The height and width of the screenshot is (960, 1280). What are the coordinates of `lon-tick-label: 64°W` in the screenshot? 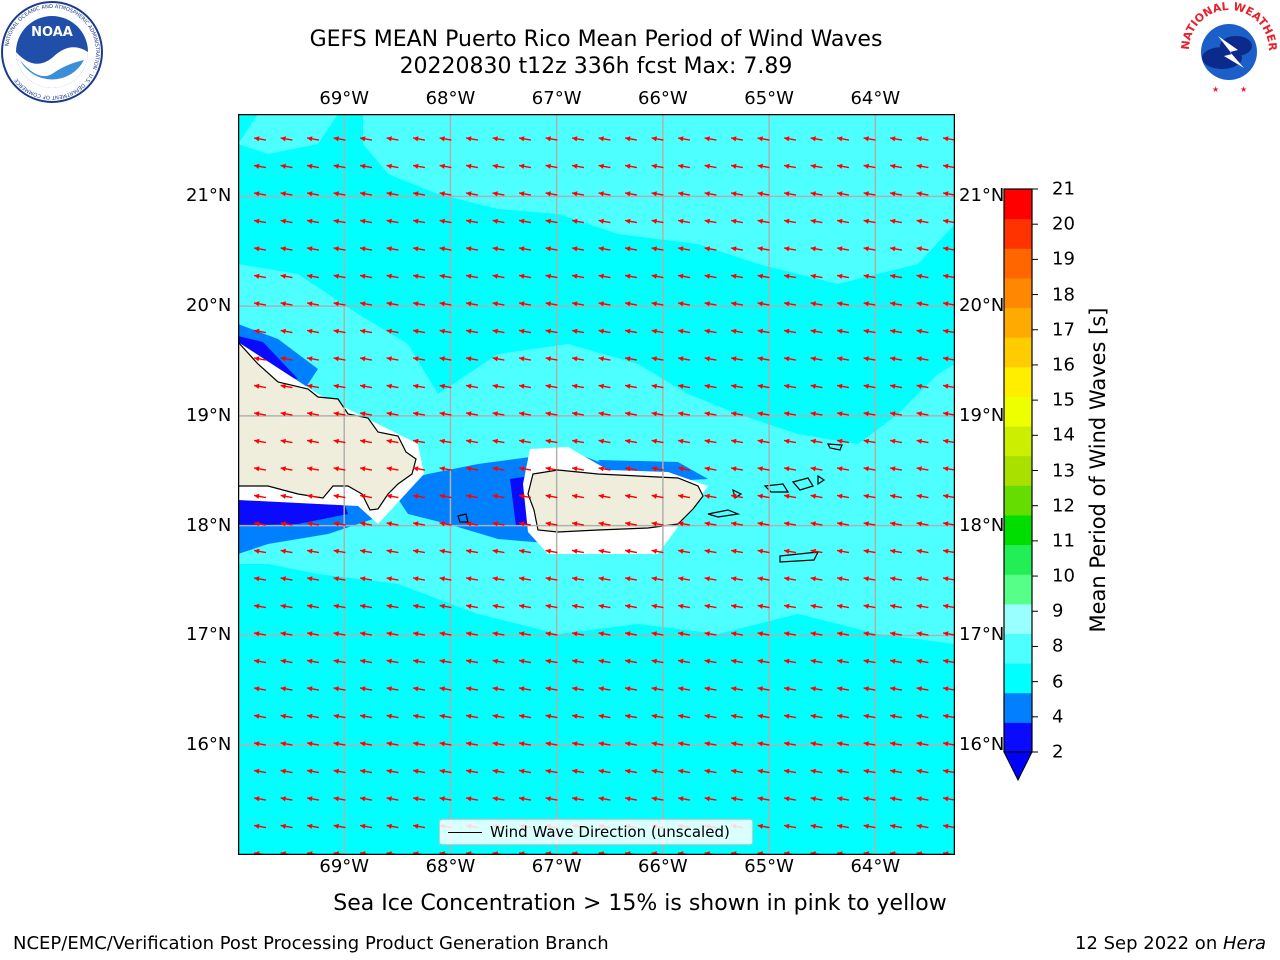 It's located at (875, 98).